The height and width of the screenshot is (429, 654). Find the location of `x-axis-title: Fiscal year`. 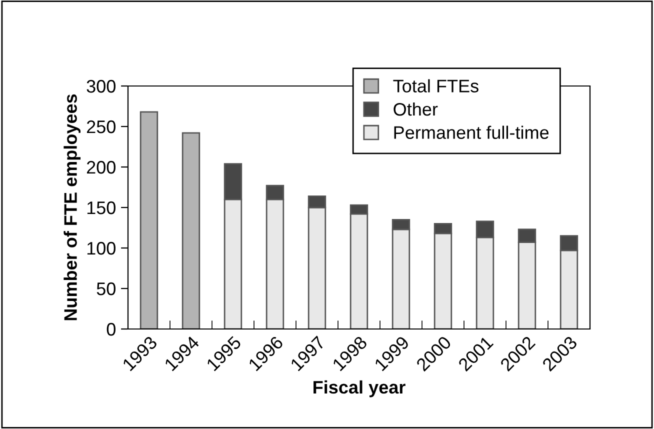

x-axis-title: Fiscal year is located at coordinates (360, 389).